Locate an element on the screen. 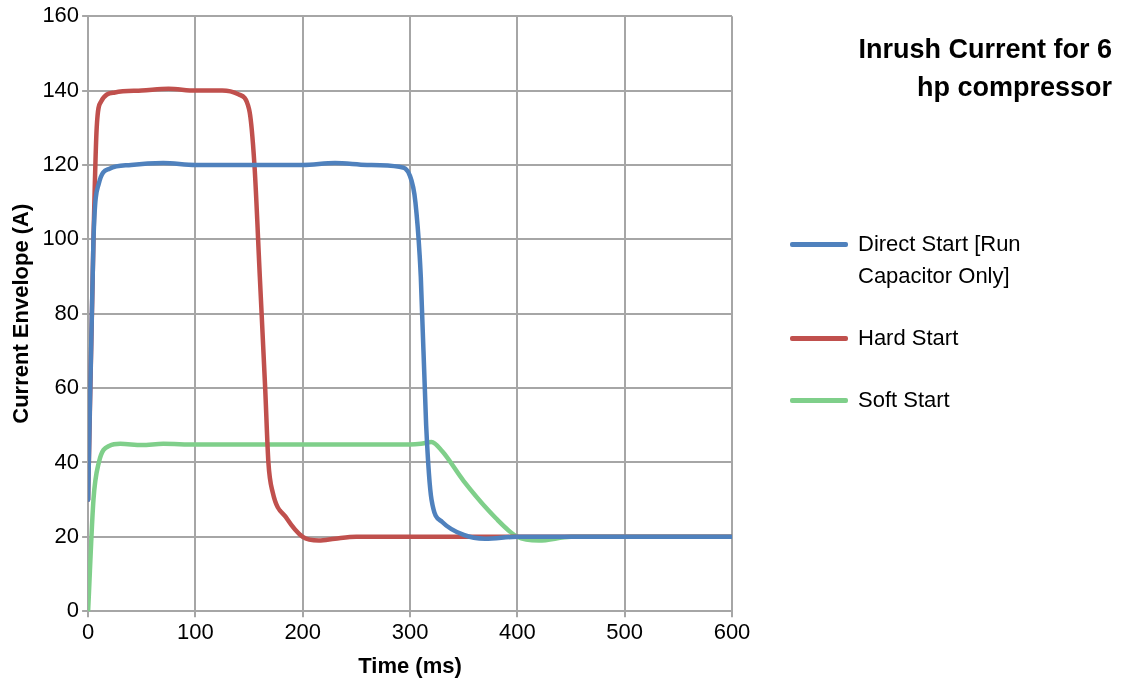 This screenshot has height=689, width=1127. x-tick-label: 300 is located at coordinates (410, 632).